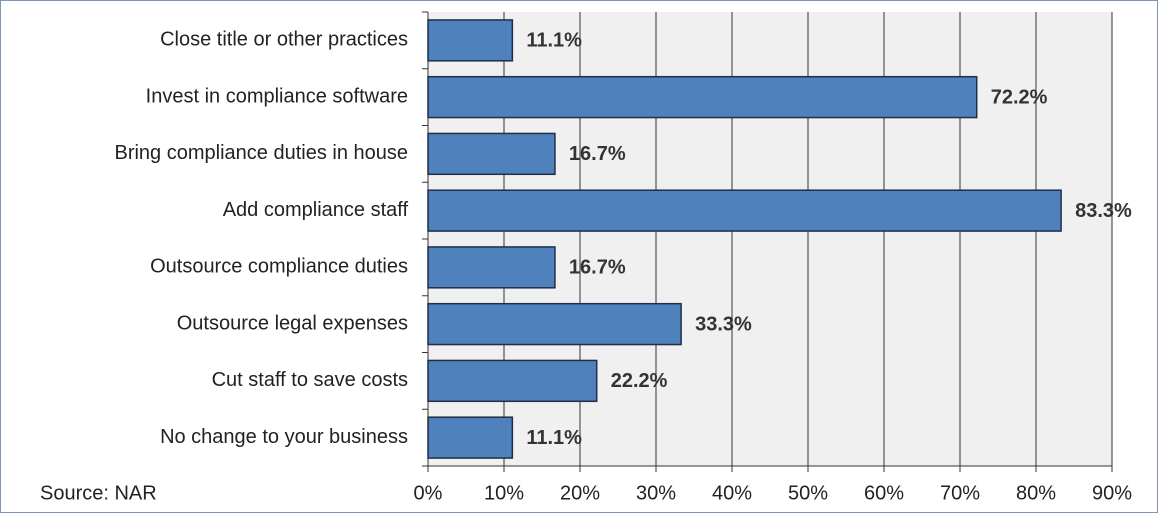  What do you see at coordinates (284, 40) in the screenshot?
I see `y-tick-label: Close title or other practices` at bounding box center [284, 40].